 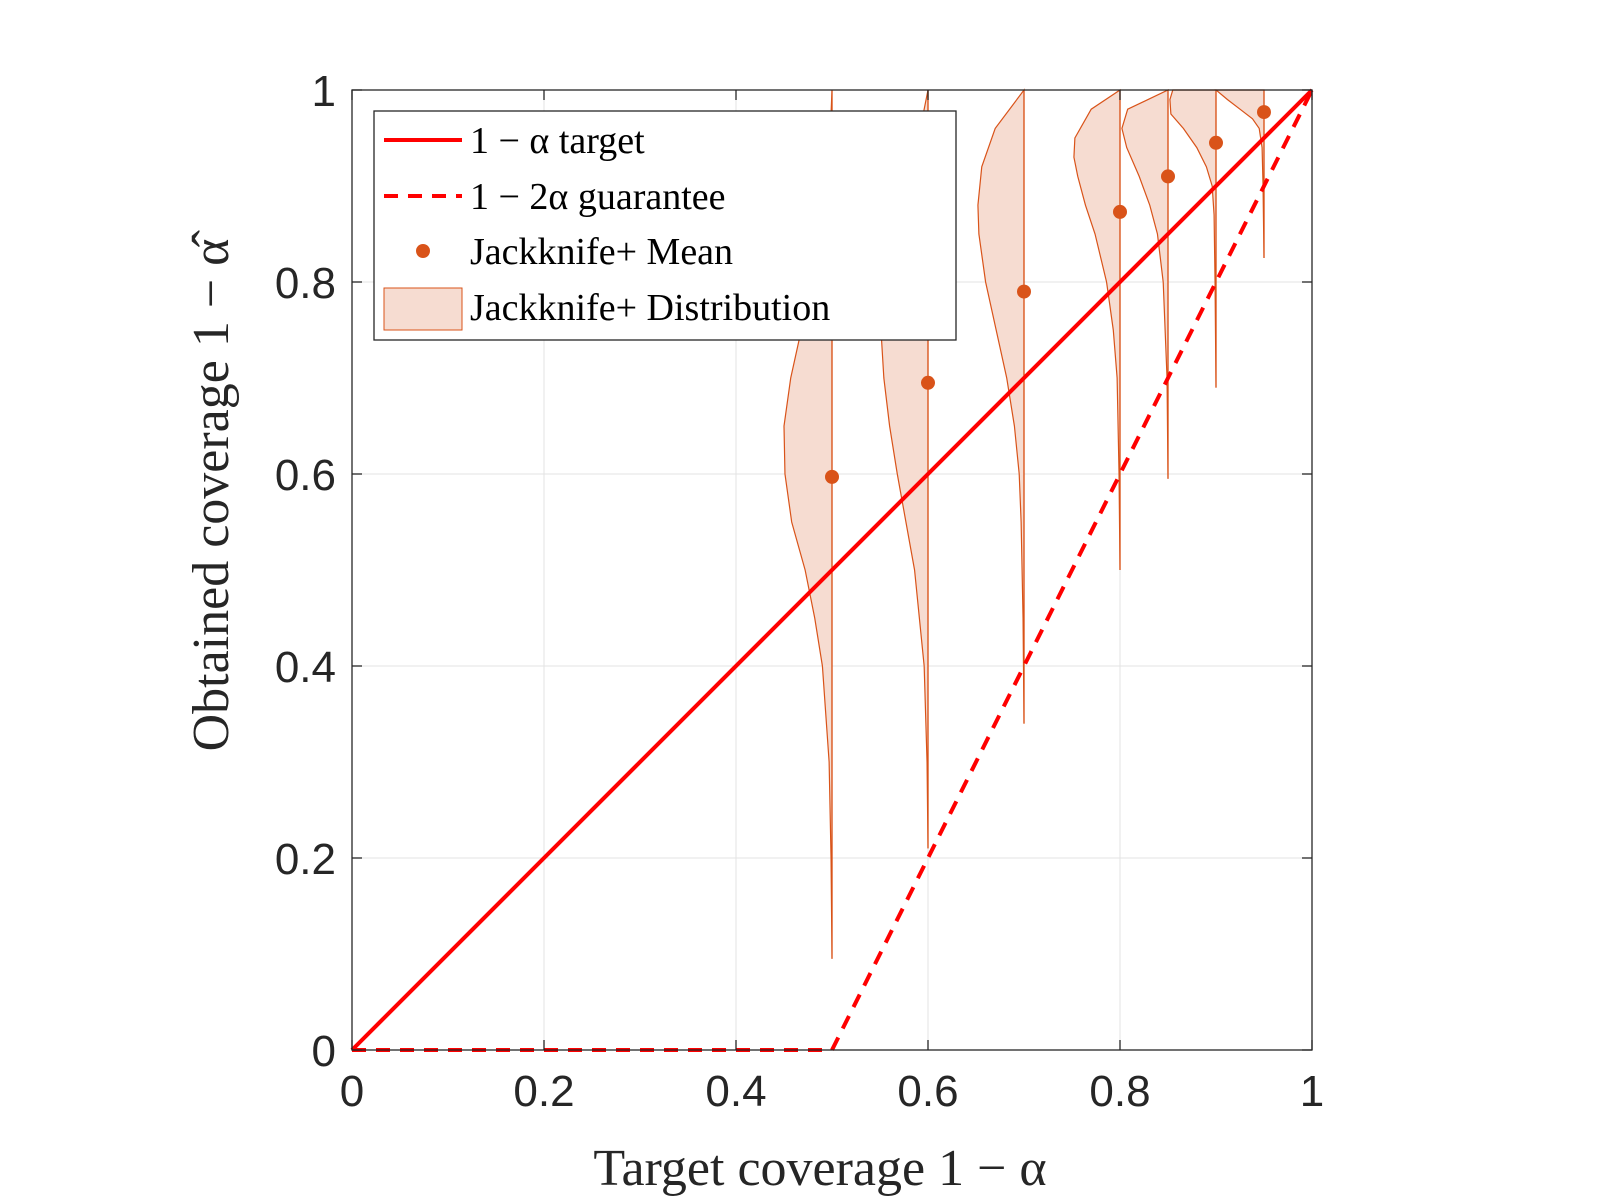 I want to click on y-tick-label-3: 0.6, so click(x=305, y=475).